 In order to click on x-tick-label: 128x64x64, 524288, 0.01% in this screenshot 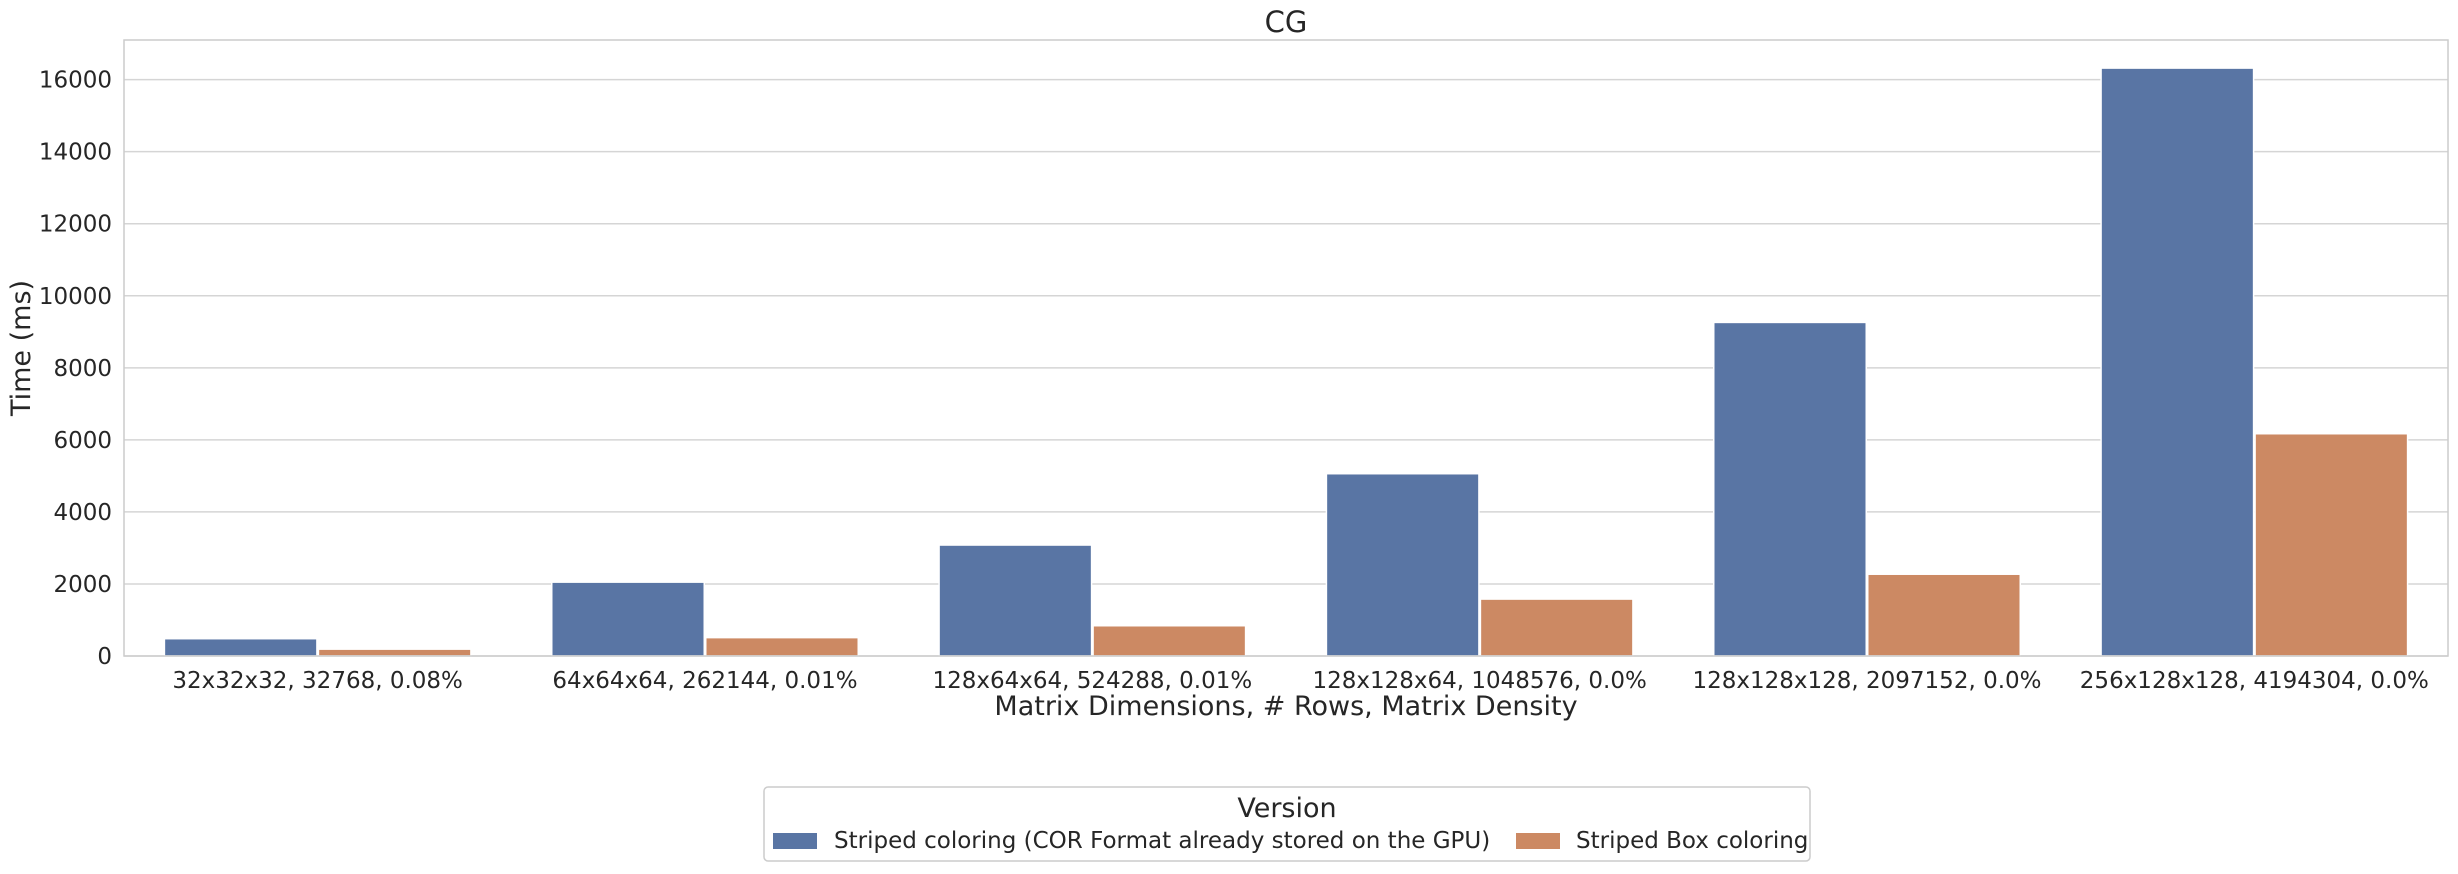, I will do `click(1092, 681)`.